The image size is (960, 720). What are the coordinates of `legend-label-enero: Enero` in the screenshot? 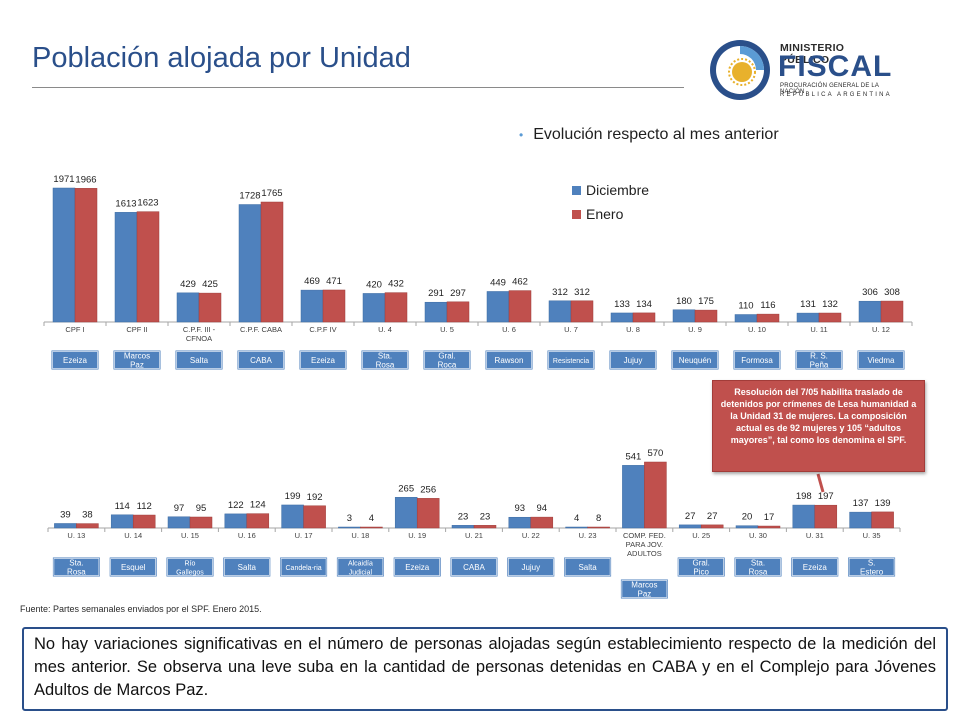 It's located at (605, 214).